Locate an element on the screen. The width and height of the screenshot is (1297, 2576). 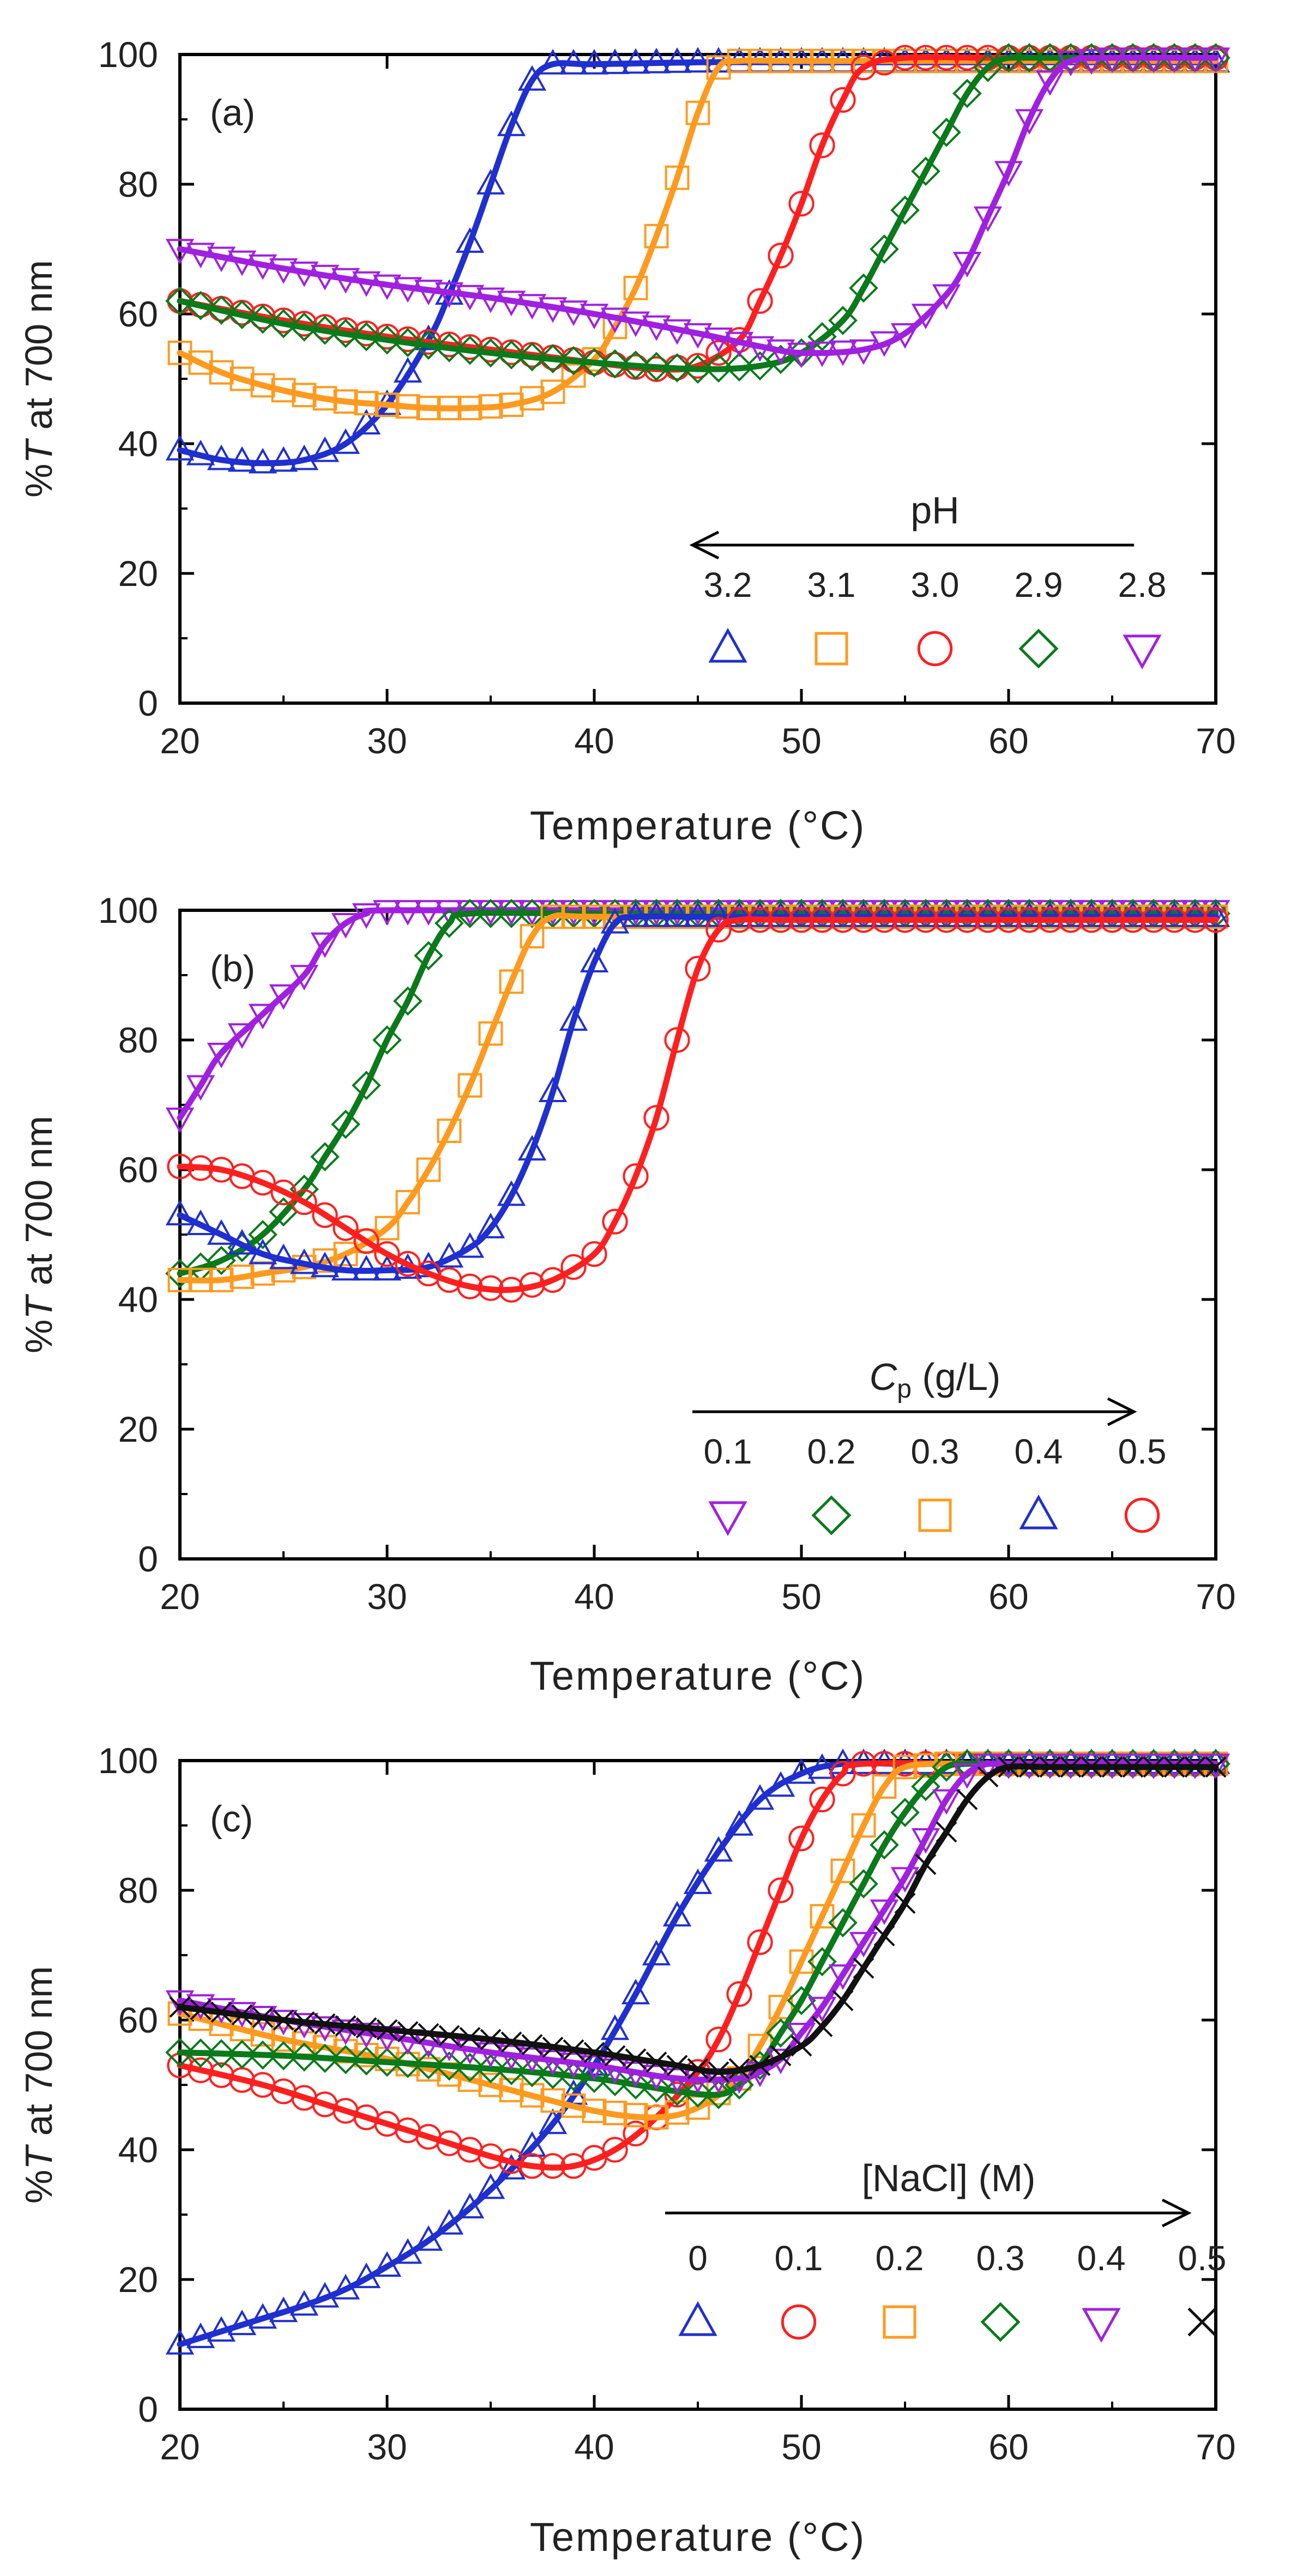
y-tick-label: 40 is located at coordinates (138, 2150).